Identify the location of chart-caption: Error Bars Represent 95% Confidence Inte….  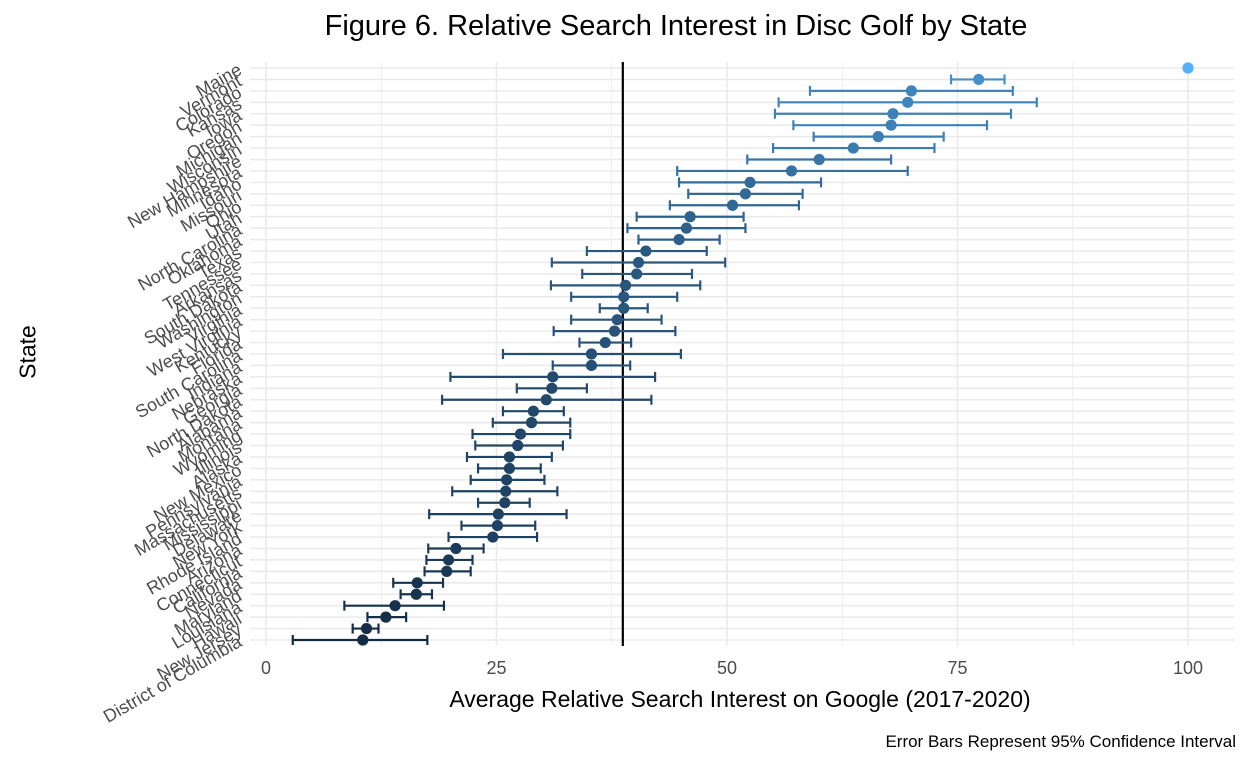
(1060, 741).